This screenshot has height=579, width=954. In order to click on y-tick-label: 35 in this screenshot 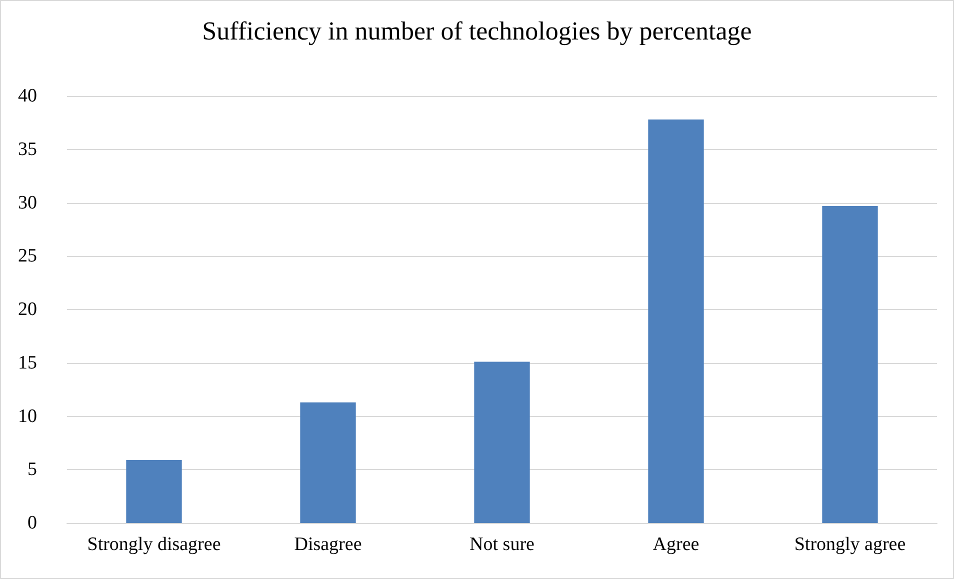, I will do `click(27, 149)`.